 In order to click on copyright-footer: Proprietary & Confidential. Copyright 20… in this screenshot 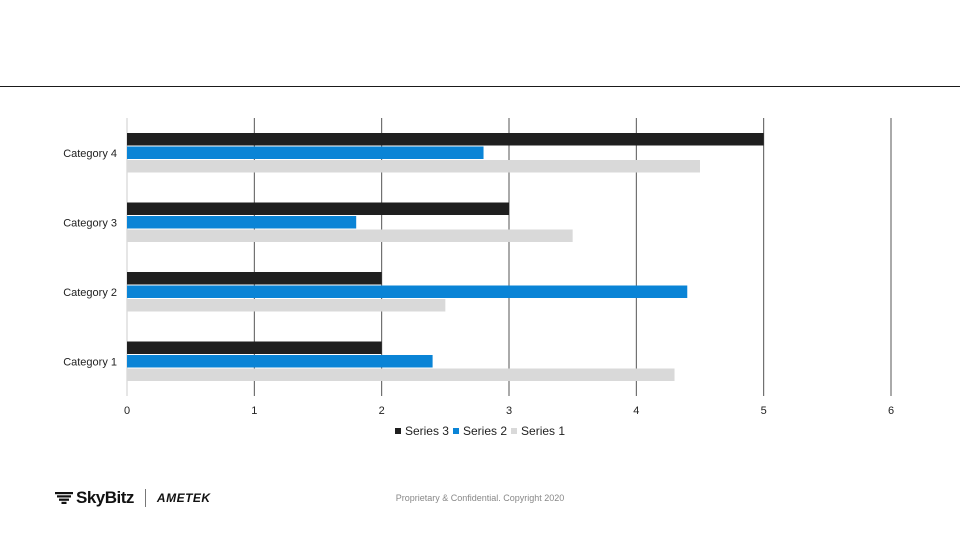, I will do `click(480, 498)`.